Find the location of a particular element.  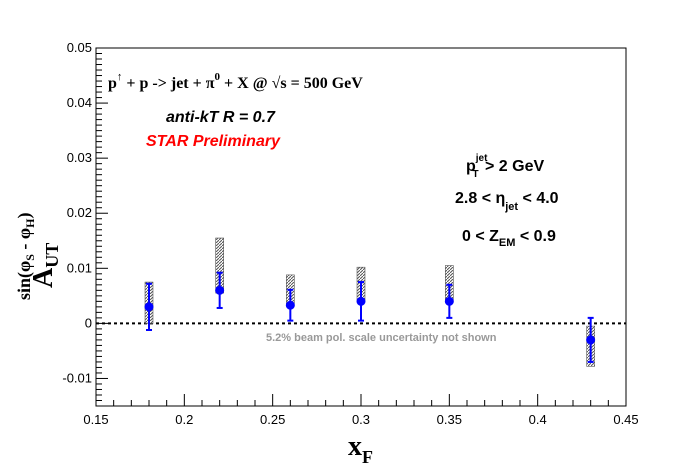

y-axis-sup-mid: - φ is located at coordinates (24, 241).